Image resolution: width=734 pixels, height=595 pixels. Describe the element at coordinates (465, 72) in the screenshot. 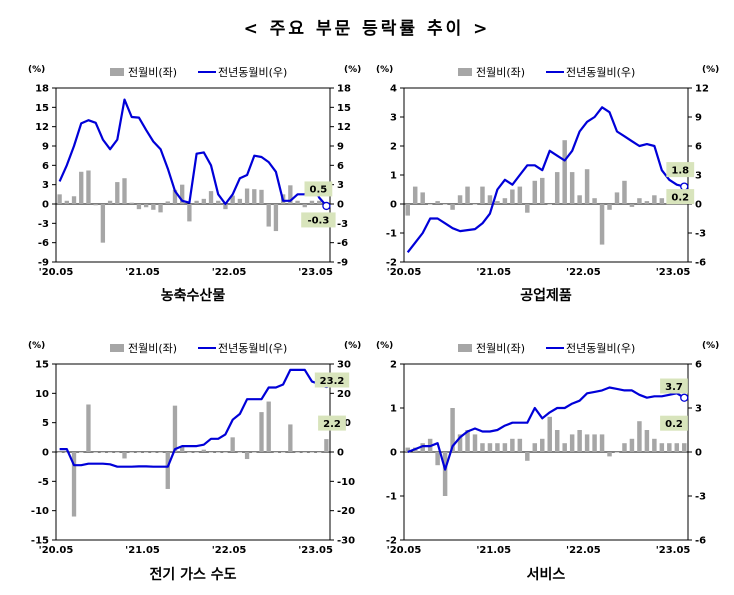

I see `legend-bar-swatch` at that location.